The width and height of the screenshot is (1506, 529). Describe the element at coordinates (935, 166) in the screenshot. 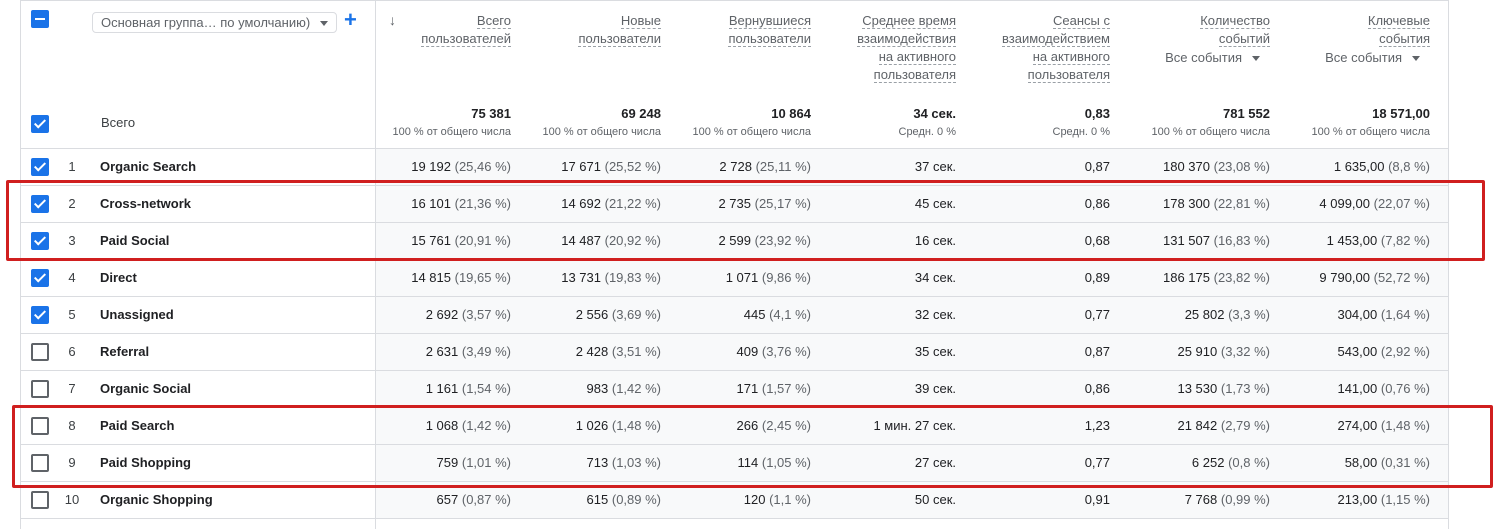

I see `metric-value: 37 сек.` at that location.